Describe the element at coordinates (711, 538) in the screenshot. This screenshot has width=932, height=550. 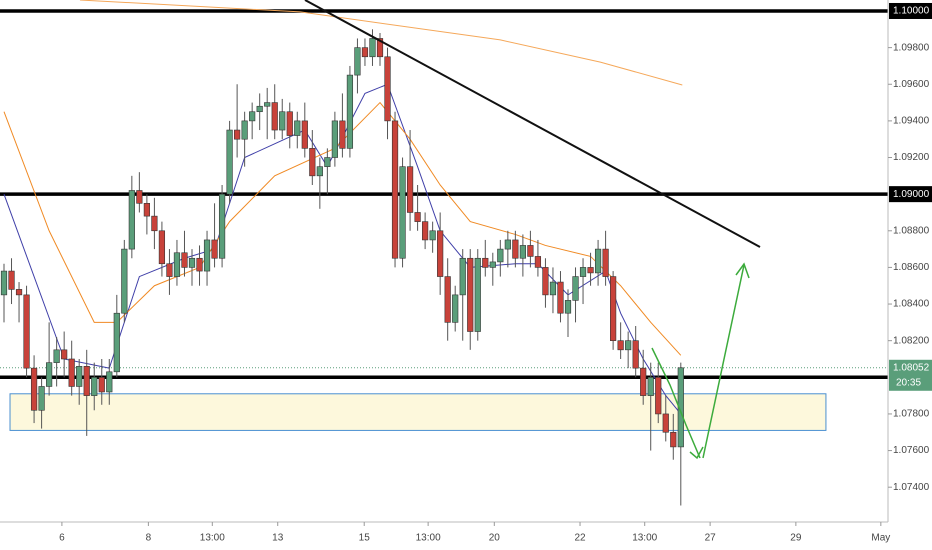
I see `x-tick-label: 27` at that location.